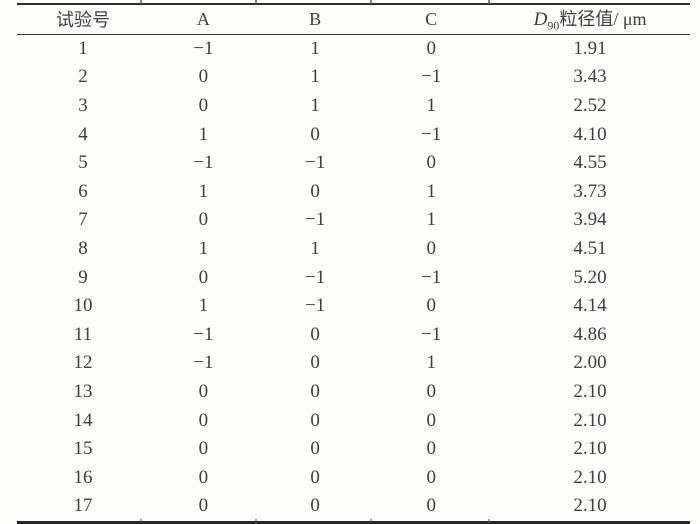  Describe the element at coordinates (603, 19) in the screenshot. I see `d90-label-suffix: 粒径值/ μm` at that location.